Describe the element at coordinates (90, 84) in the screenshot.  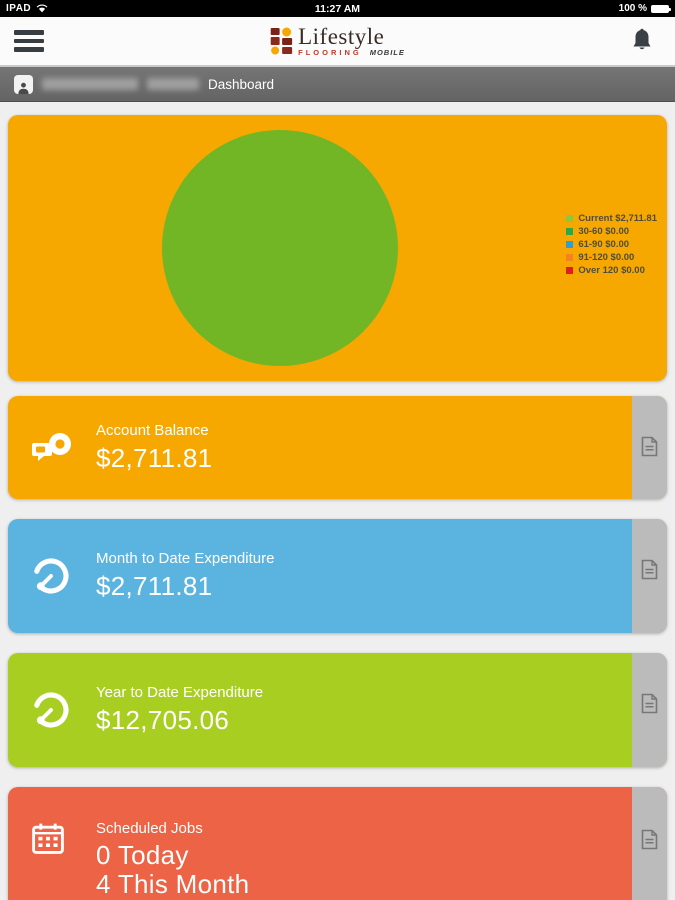
I see `redacted-account-name` at that location.